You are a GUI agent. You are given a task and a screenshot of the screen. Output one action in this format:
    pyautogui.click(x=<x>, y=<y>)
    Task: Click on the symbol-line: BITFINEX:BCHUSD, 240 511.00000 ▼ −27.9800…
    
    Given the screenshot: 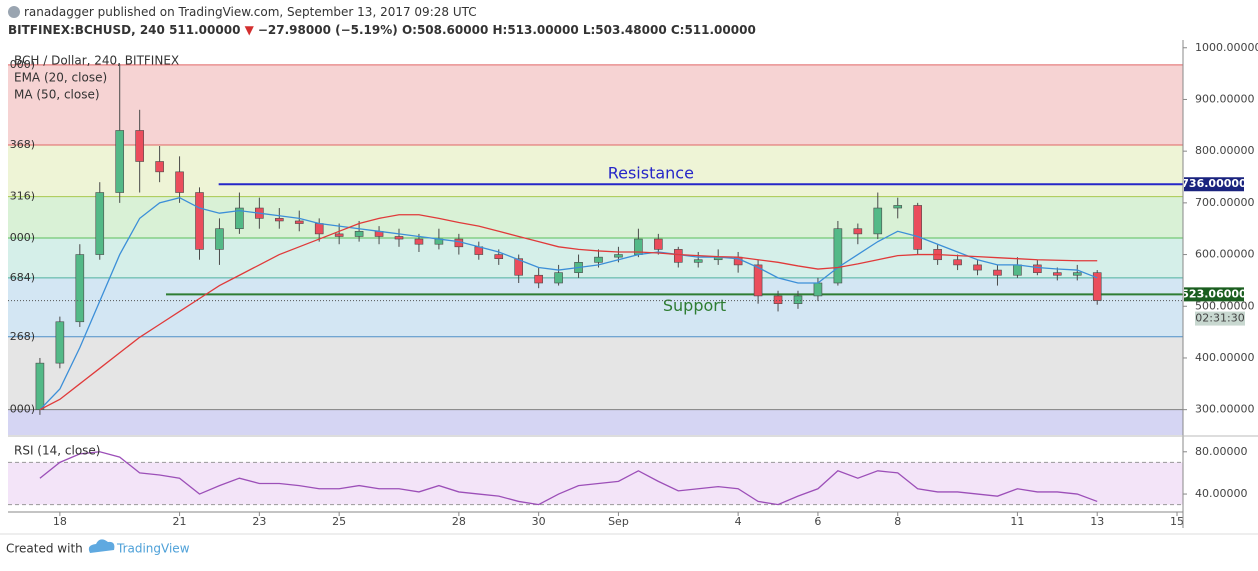 What is the action you would take?
    pyautogui.click(x=382, y=30)
    